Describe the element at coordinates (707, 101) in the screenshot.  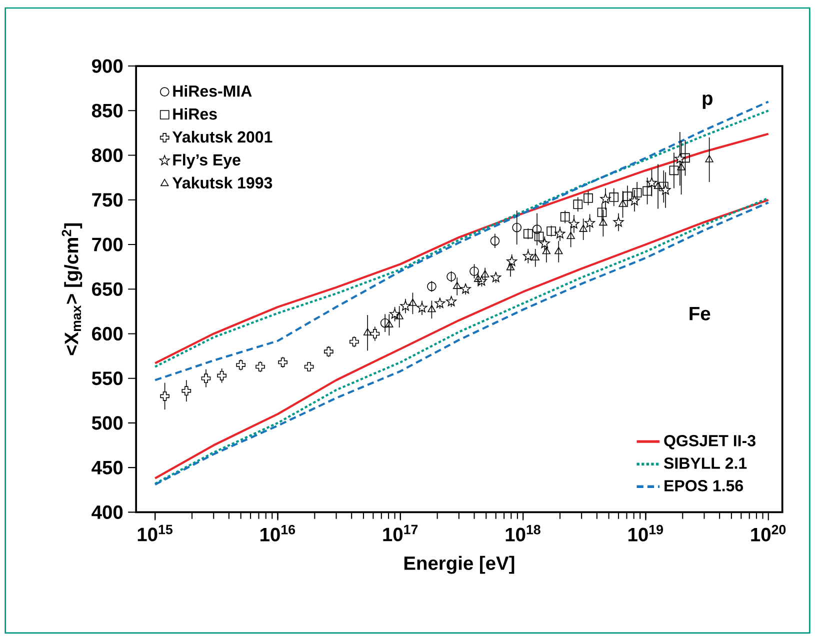
I see `annotation: p` at that location.